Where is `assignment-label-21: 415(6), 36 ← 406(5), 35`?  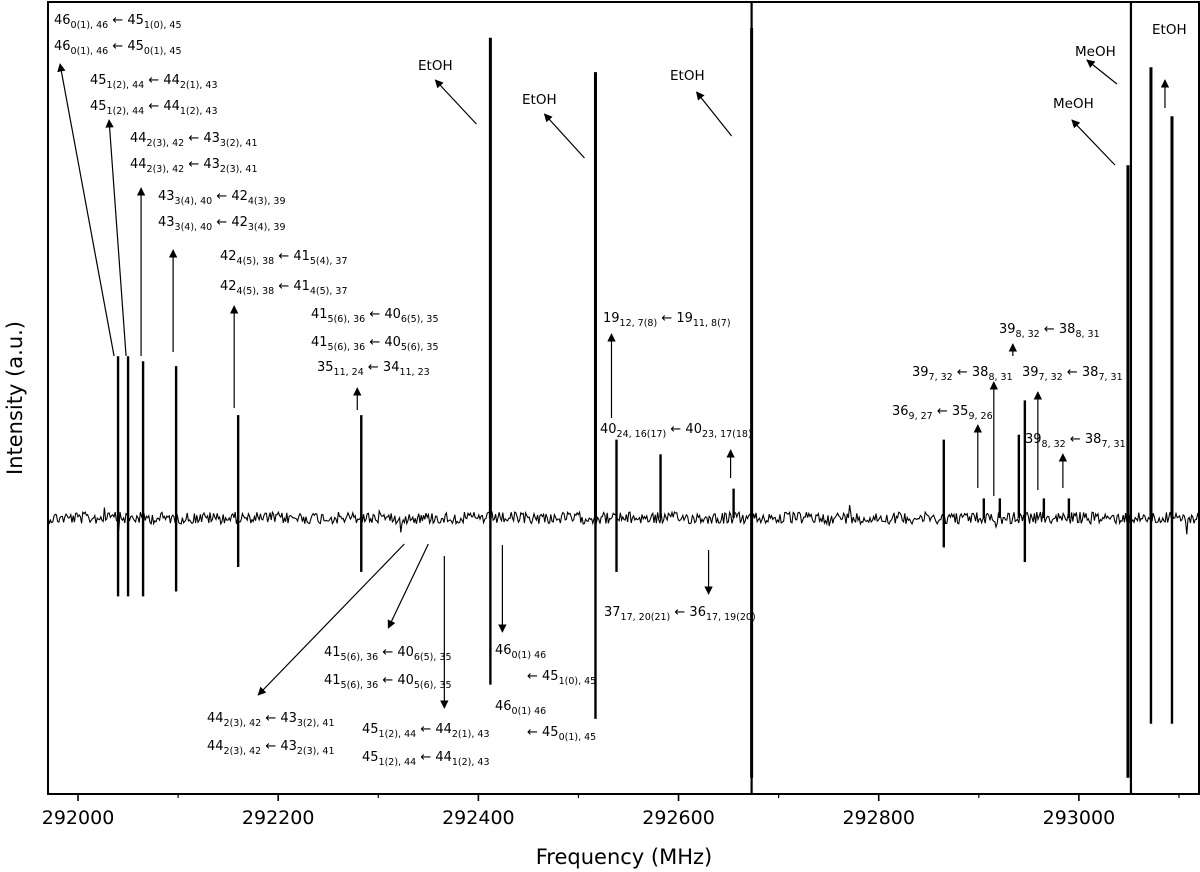
assignment-label-21: 415(6), 36 ← 406(5), 35 is located at coordinates (388, 654).